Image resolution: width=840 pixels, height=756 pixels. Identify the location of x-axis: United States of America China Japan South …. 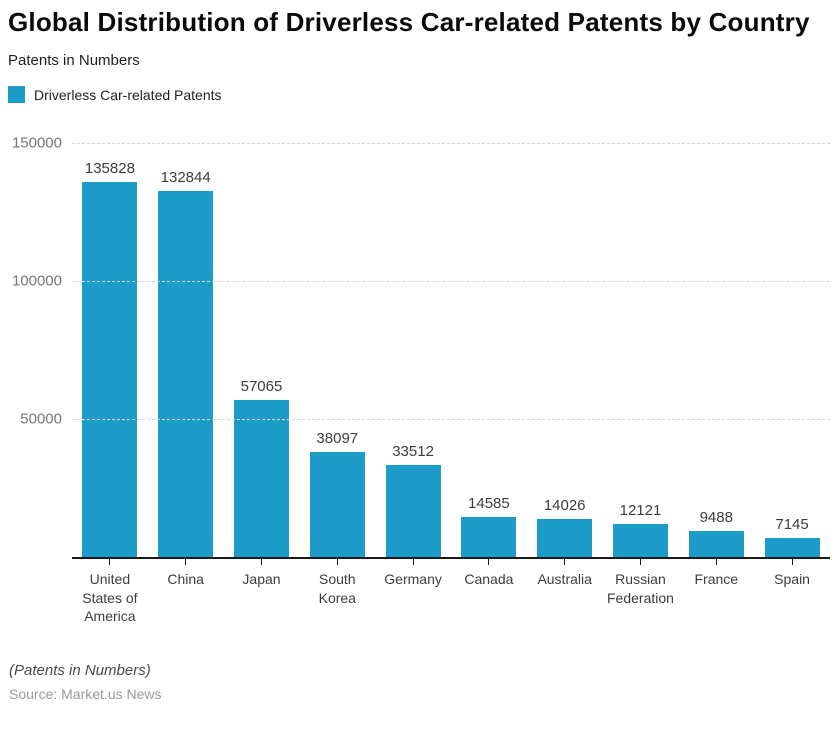
(451, 592).